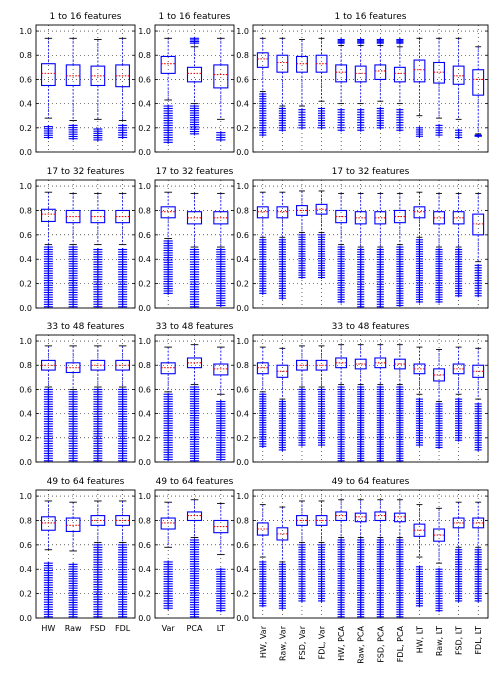  What do you see at coordinates (282, 643) in the screenshot?
I see `x-tick-label: Raw, Var` at bounding box center [282, 643].